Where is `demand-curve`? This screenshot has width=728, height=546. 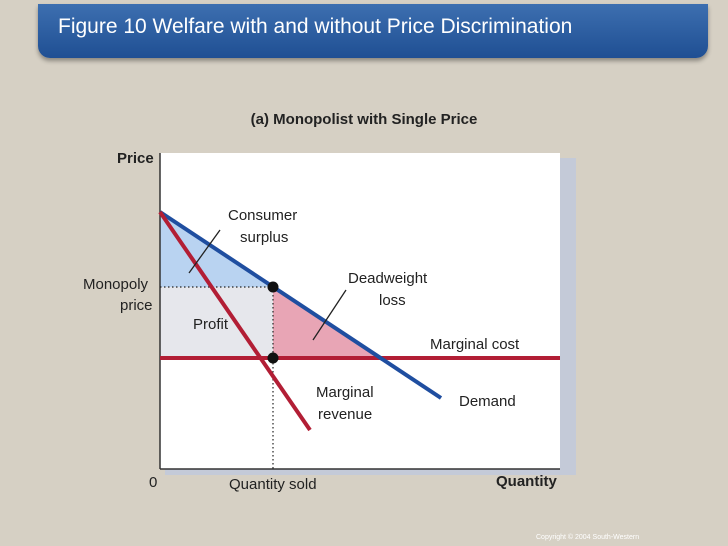
demand-curve is located at coordinates (300, 305).